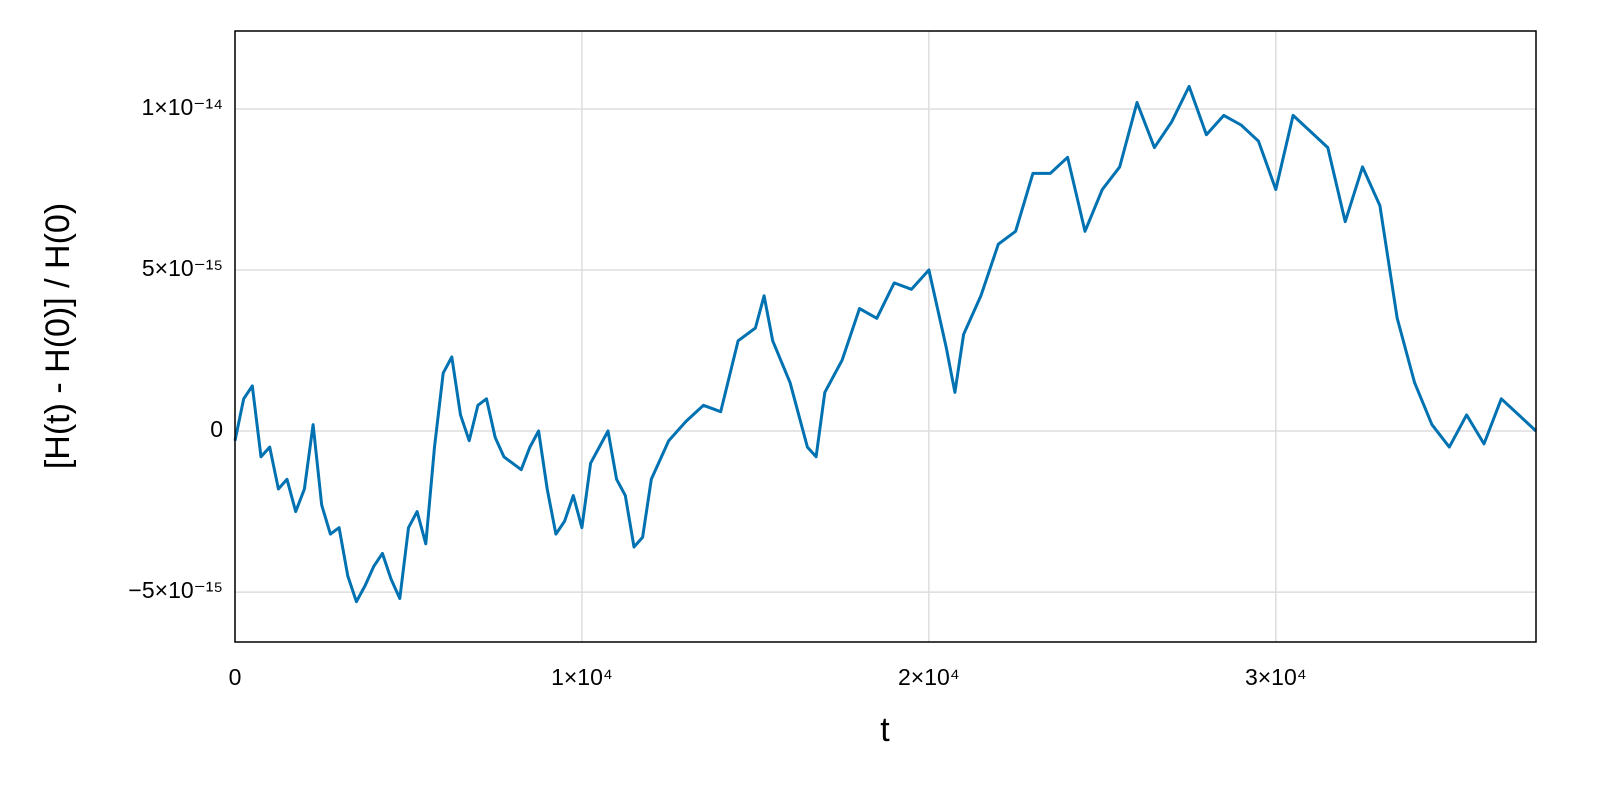  Describe the element at coordinates (929, 677) in the screenshot. I see `x-tick-label: 2×10⁴` at that location.